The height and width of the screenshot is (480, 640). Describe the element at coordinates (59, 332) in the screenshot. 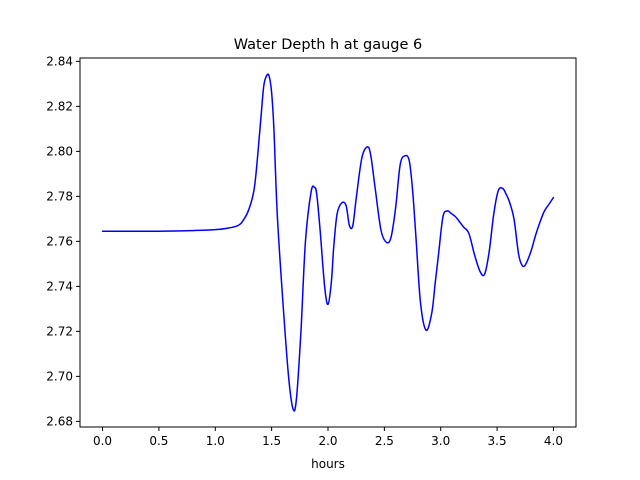

I see `y-tick-label: 2.72` at that location.